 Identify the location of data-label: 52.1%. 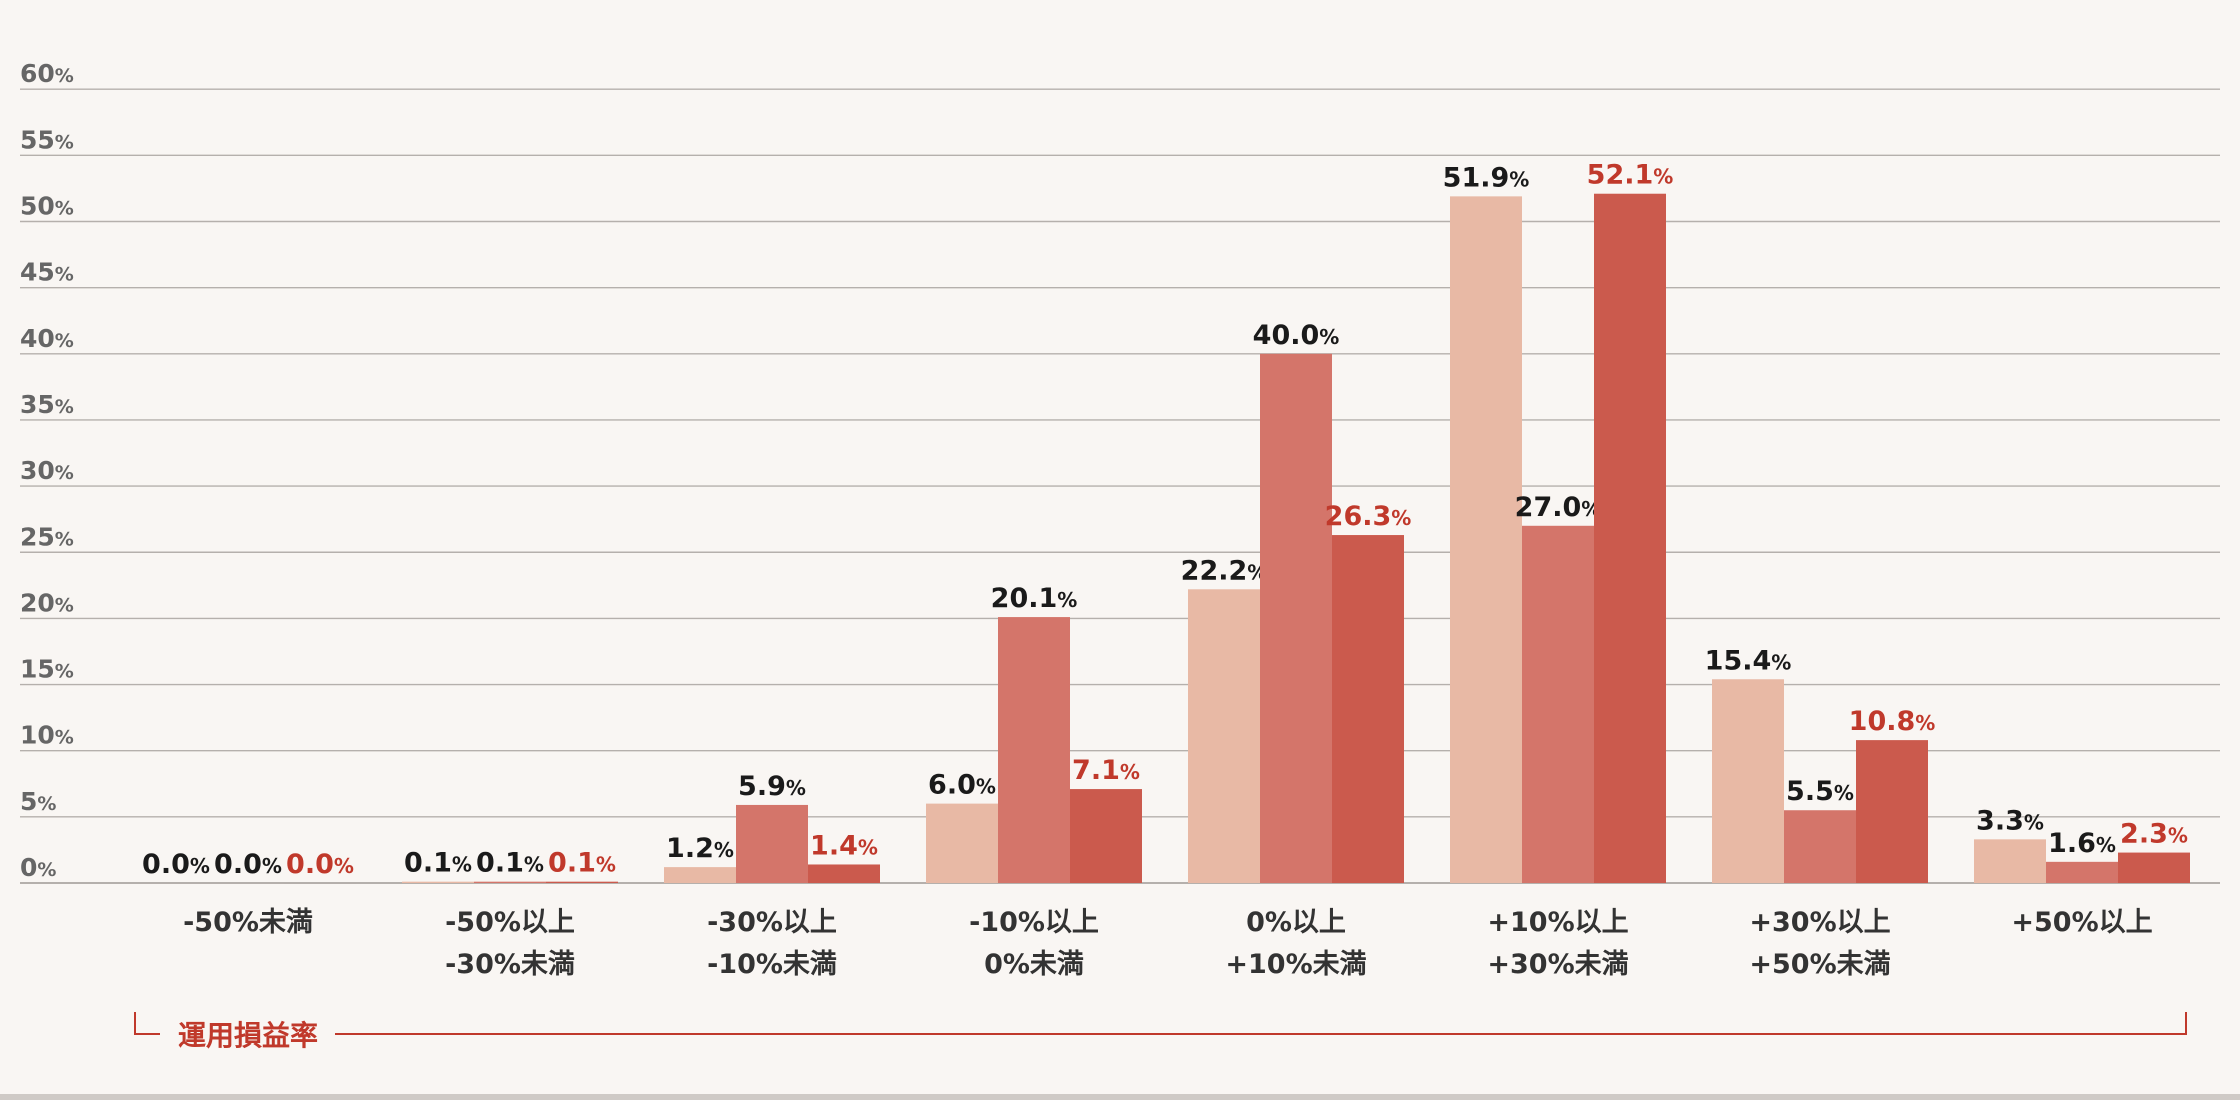
(1630, 175).